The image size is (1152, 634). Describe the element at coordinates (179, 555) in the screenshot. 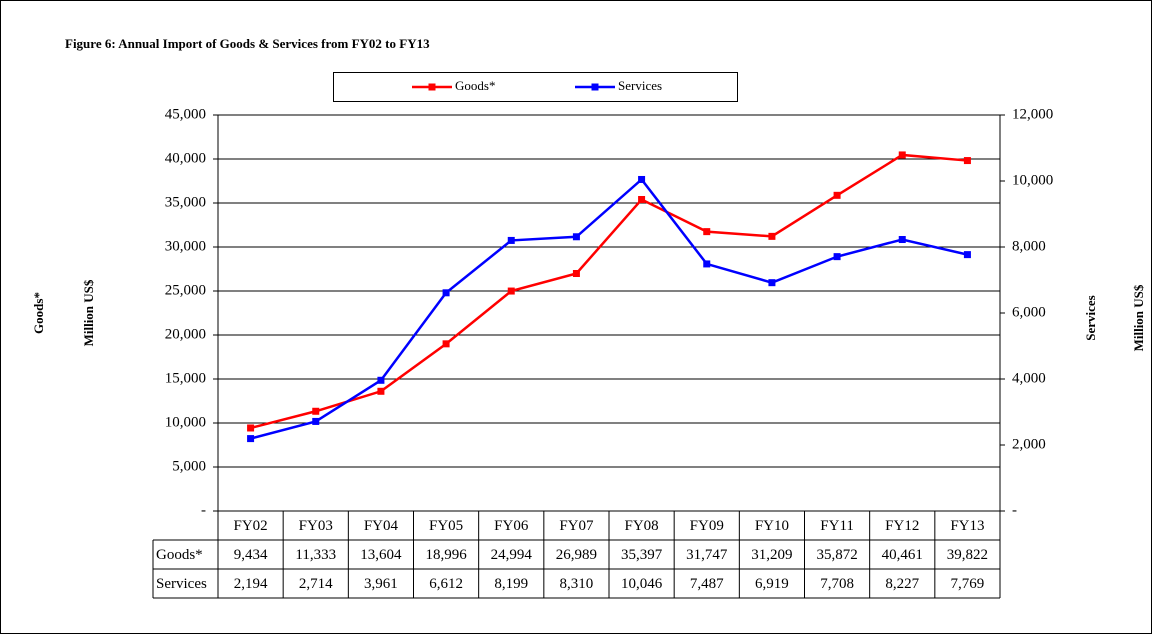

I see `table-row-label: Goods*` at that location.